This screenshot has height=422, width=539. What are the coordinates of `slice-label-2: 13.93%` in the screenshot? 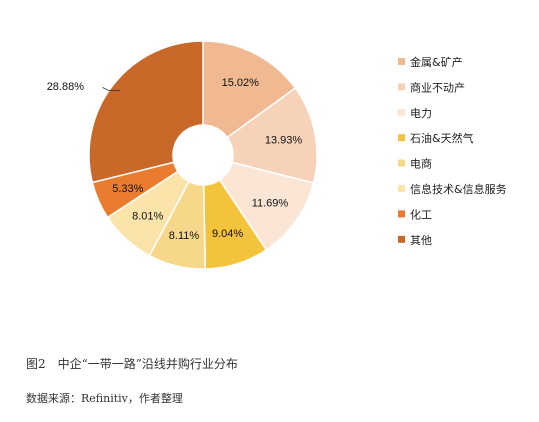 It's located at (284, 141).